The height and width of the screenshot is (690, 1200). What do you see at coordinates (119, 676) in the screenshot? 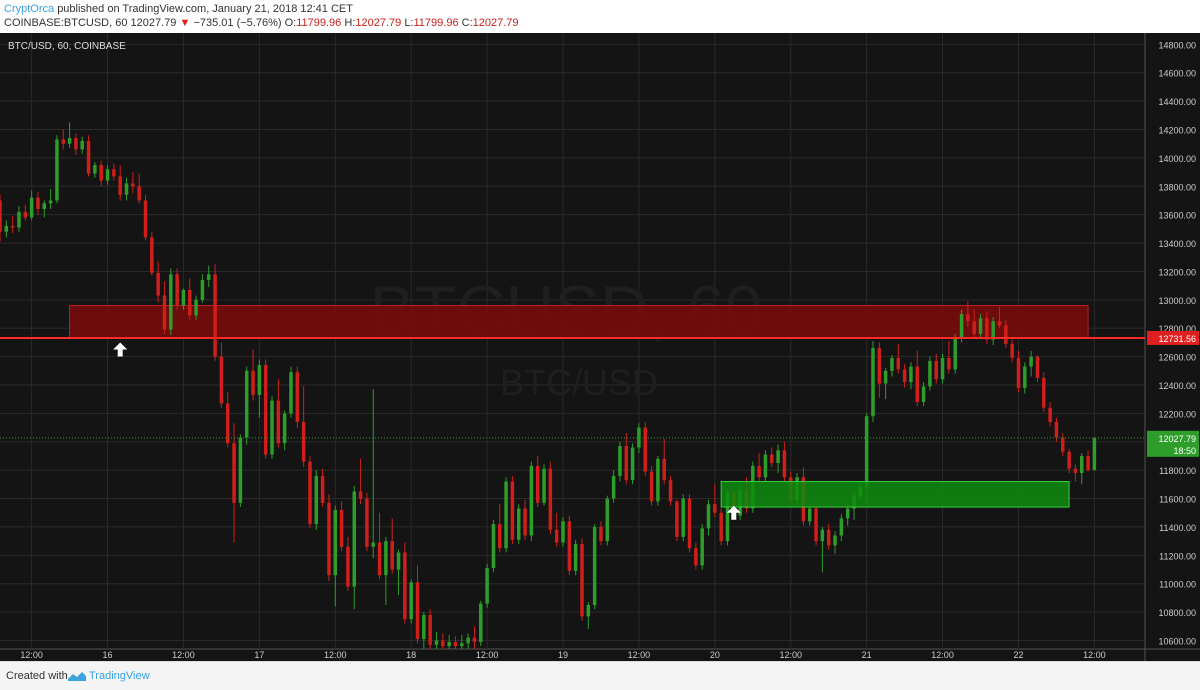
I see `tradingview-link: TradingView` at bounding box center [119, 676].